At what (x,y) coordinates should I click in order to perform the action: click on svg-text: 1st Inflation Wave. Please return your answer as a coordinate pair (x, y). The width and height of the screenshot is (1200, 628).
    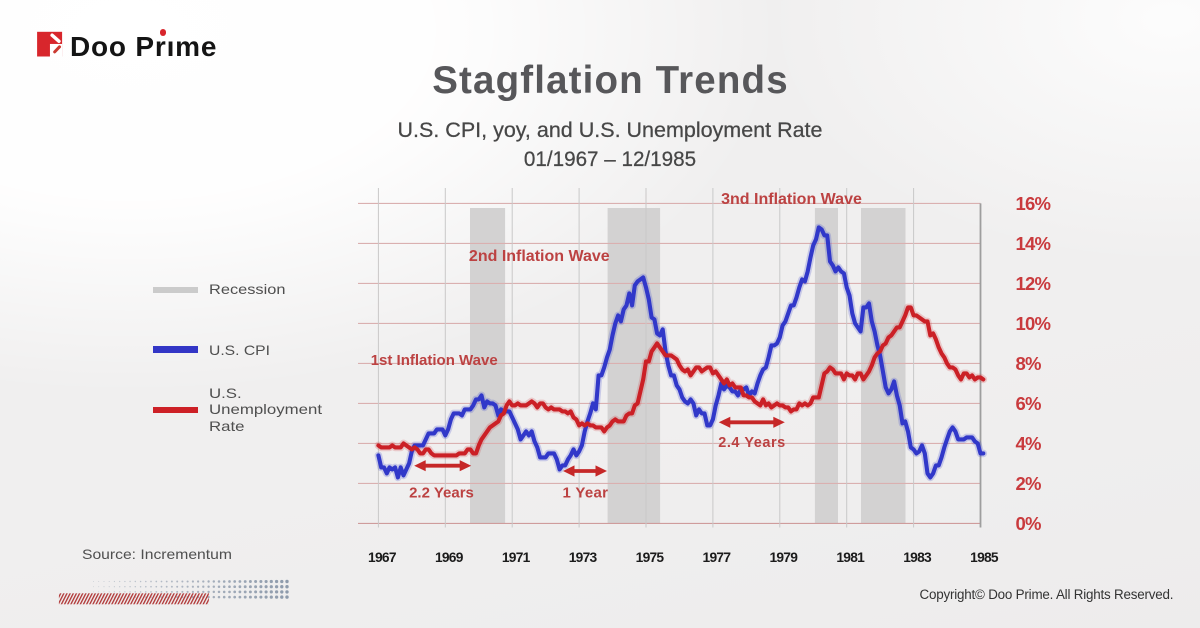
    Looking at the image, I should click on (434, 360).